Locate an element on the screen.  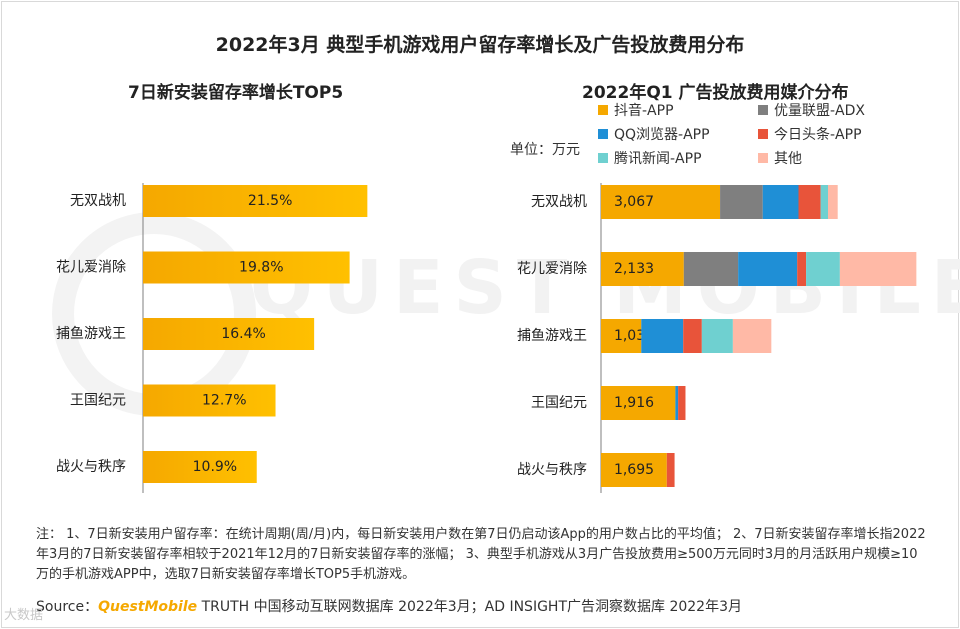
left-value-label: 19.8% is located at coordinates (261, 268).